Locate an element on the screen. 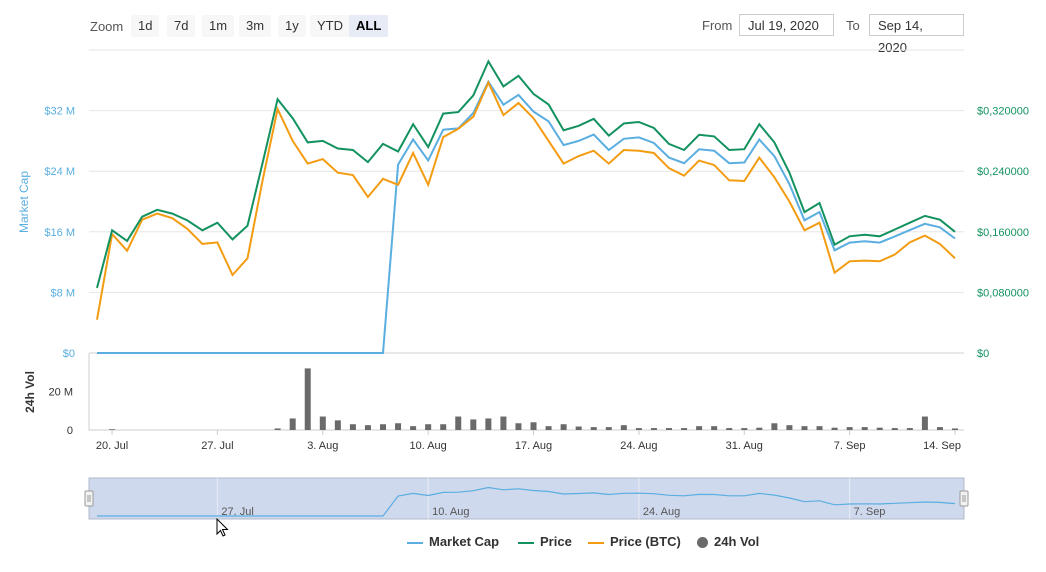 The image size is (1046, 572). legend-item-24h-vol: 24h Vol is located at coordinates (728, 541).